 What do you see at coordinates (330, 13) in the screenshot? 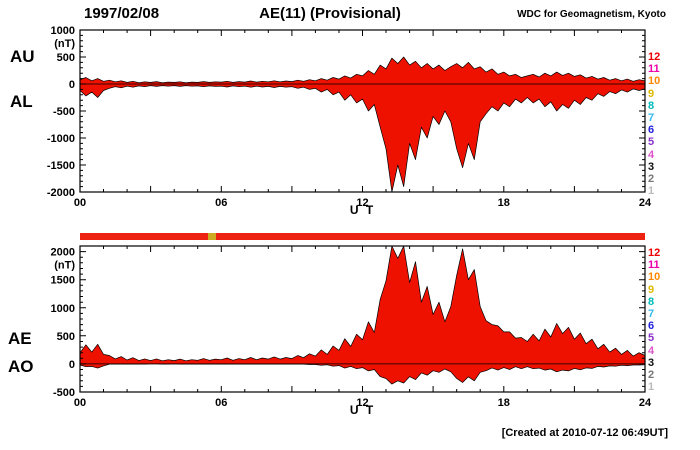
I see `plot-title: AE(11) (Provisional)` at bounding box center [330, 13].